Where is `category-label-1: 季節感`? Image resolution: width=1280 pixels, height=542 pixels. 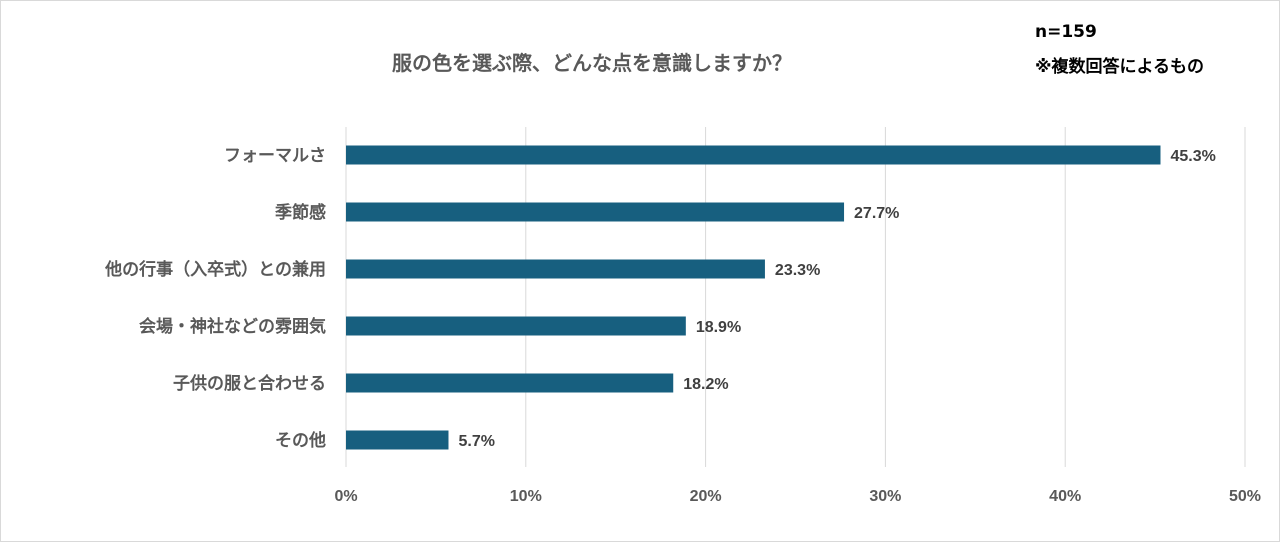 category-label-1: 季節感 is located at coordinates (300, 212).